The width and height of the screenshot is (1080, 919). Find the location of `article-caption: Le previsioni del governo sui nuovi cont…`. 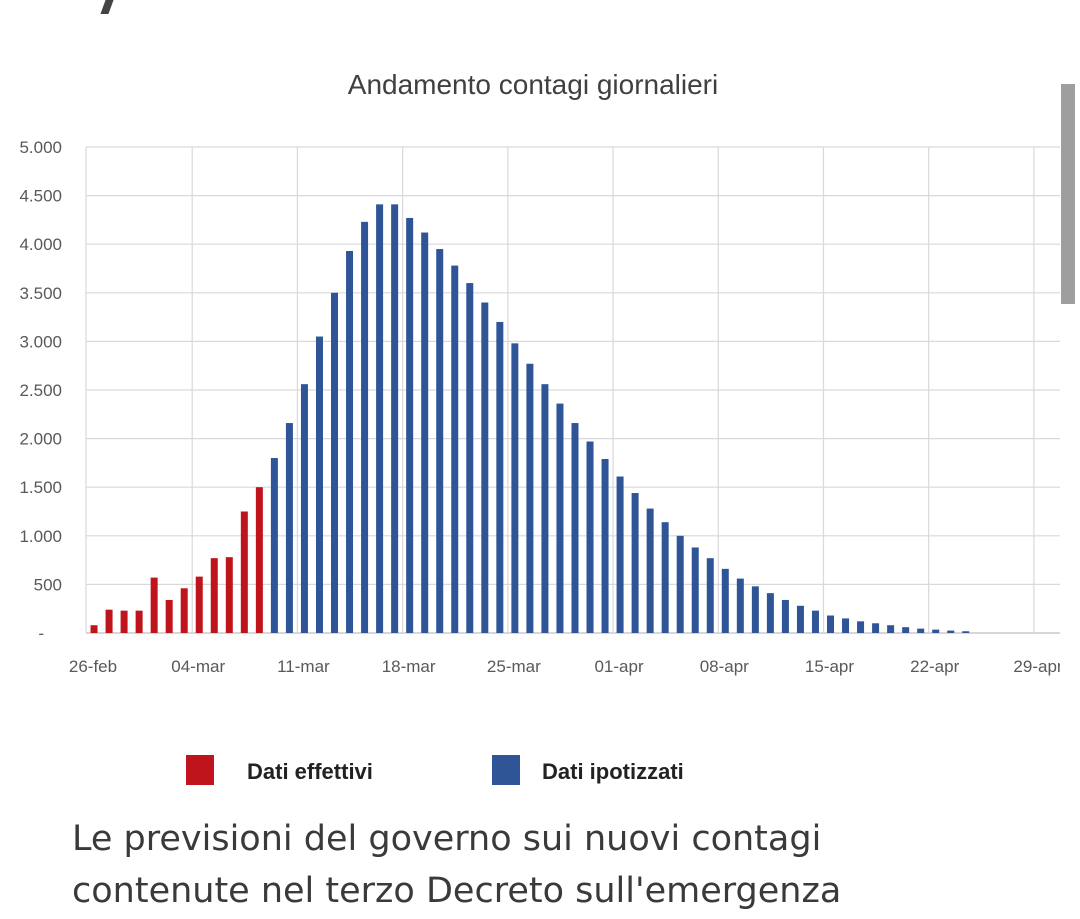

article-caption: Le previsioni del governo sui nuovi cont… is located at coordinates (552, 865).